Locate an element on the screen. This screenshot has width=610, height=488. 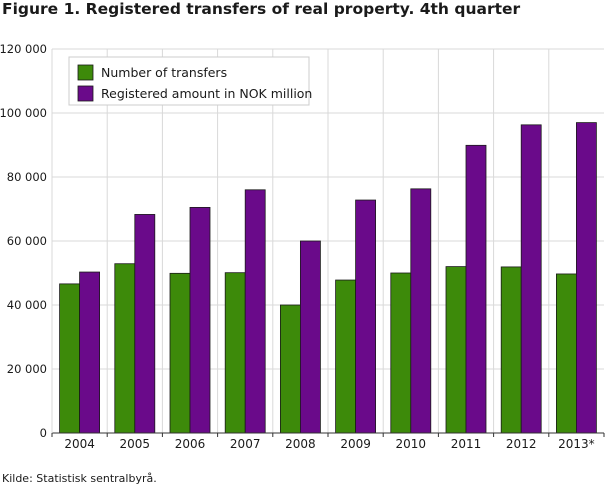
x-tick-label: 2005 is located at coordinates (135, 444).